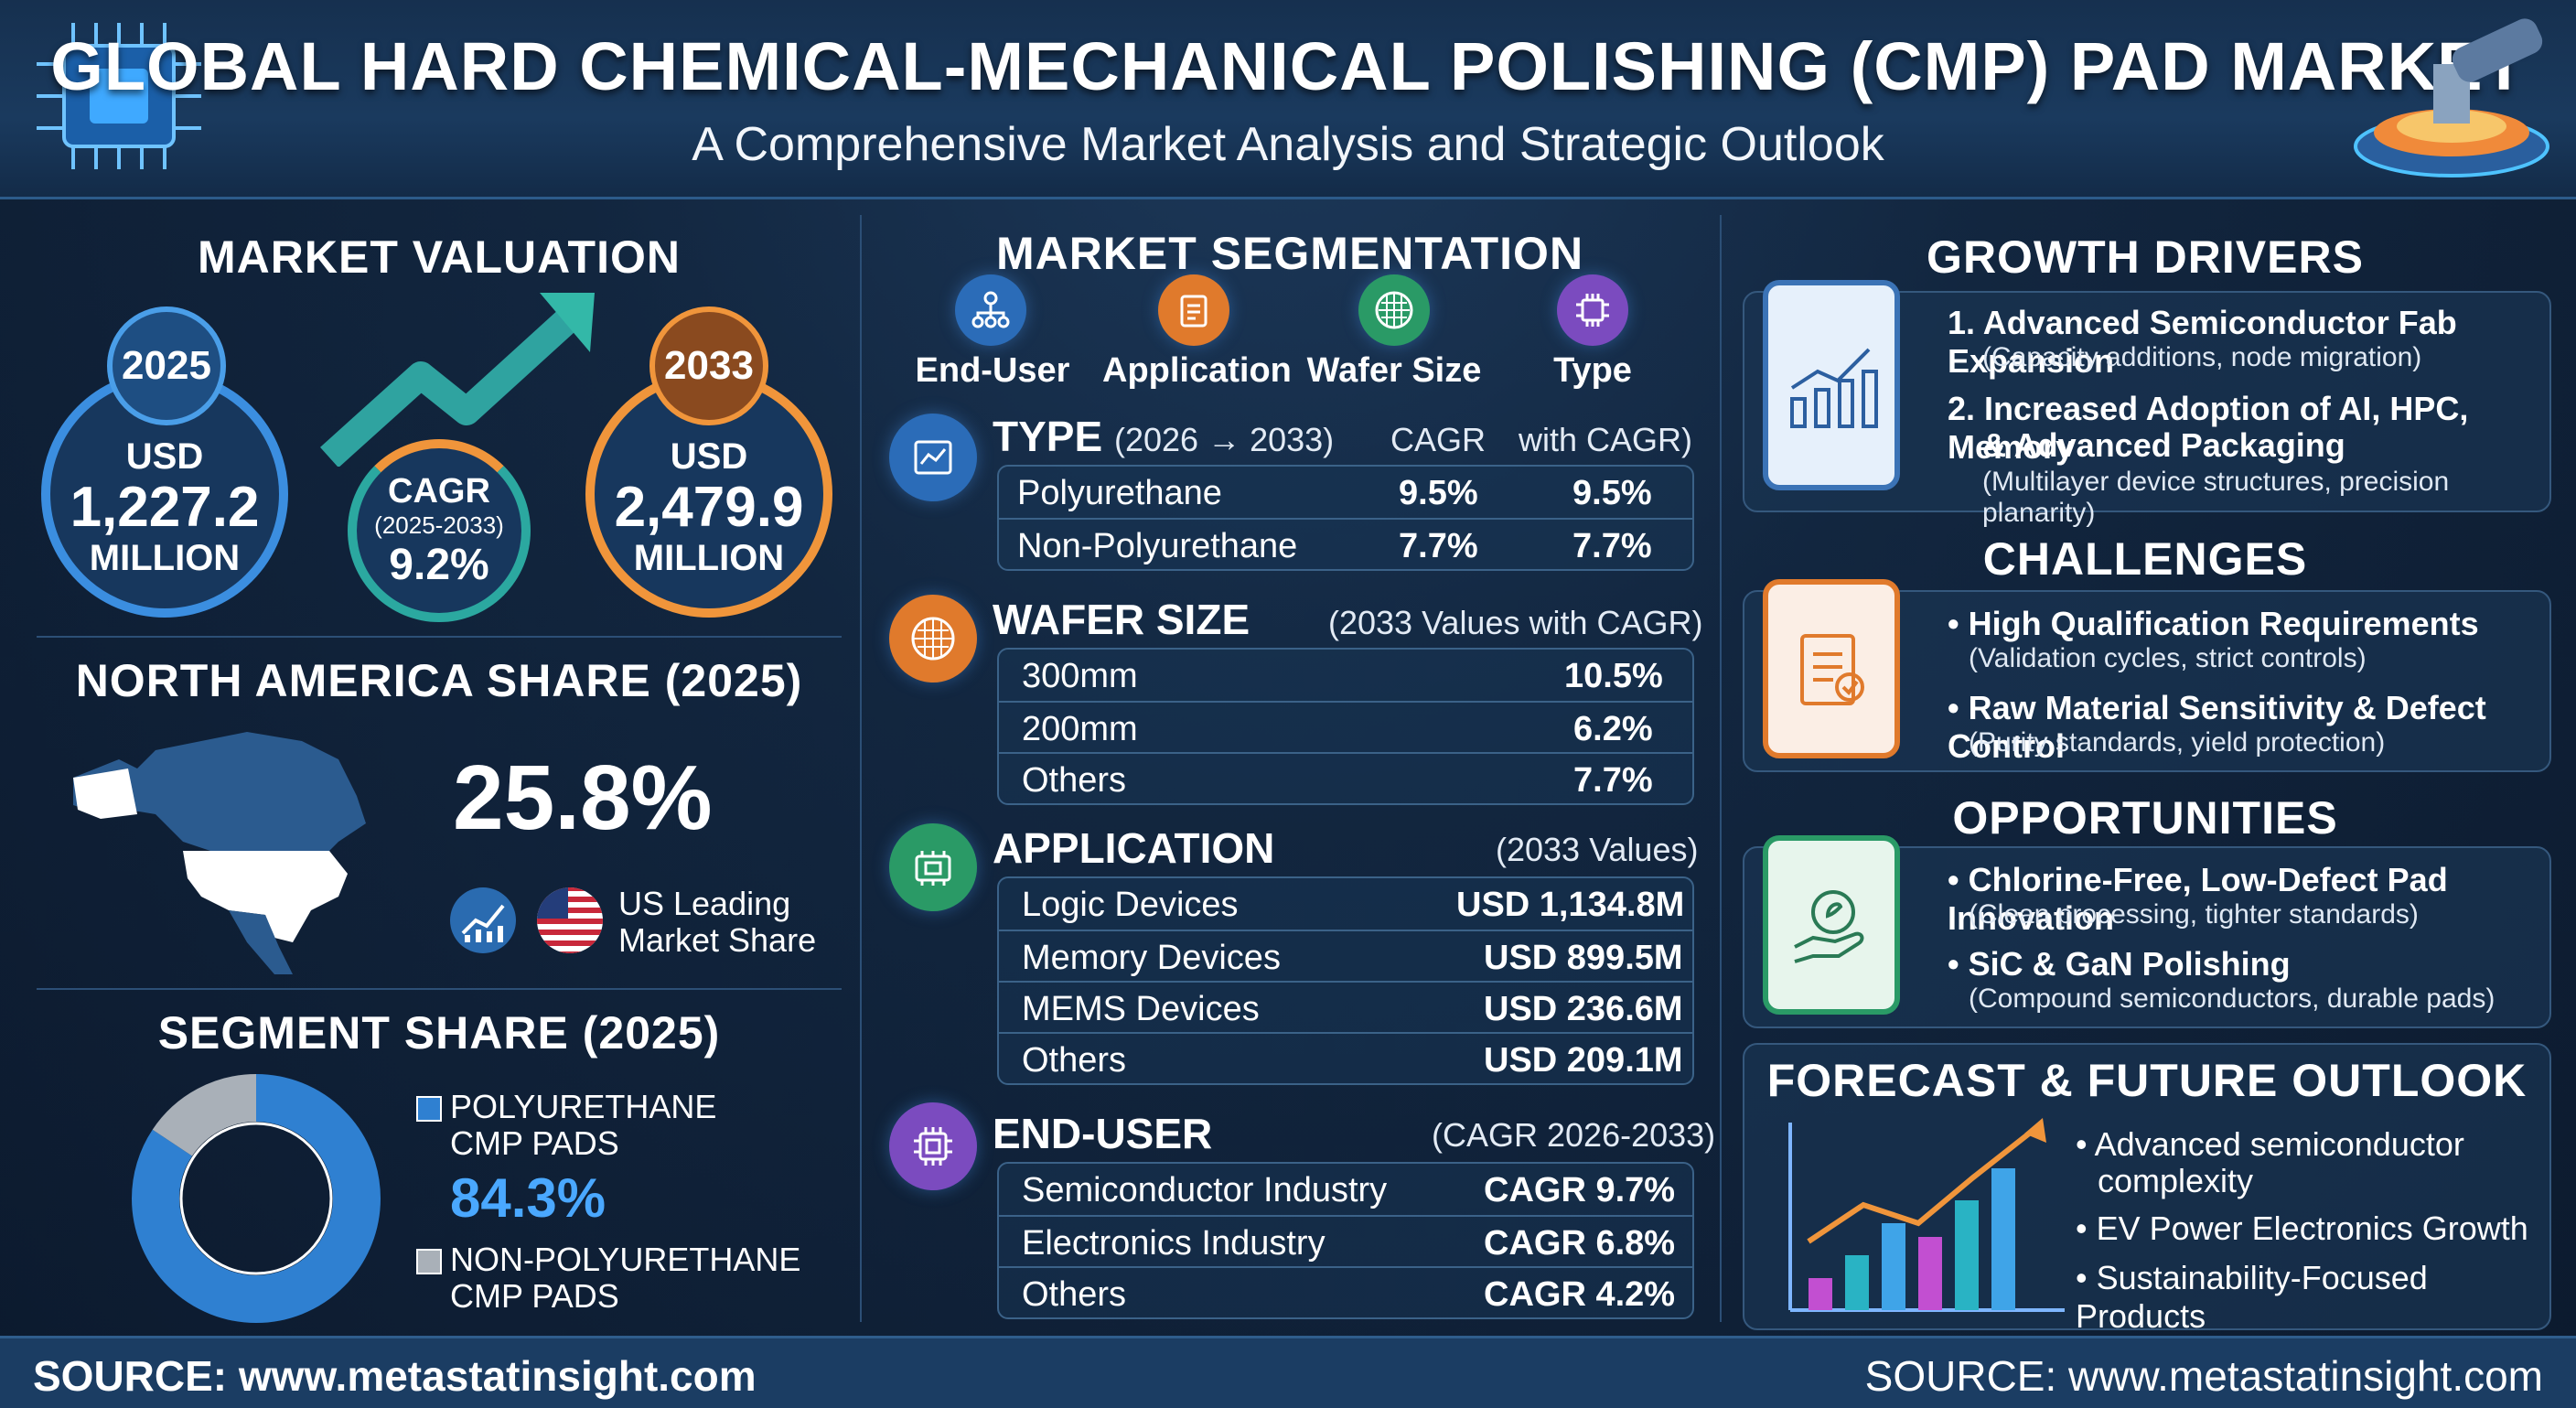 The height and width of the screenshot is (1408, 2576). Describe the element at coordinates (709, 365) in the screenshot. I see `year-badge-2033: 2033` at that location.